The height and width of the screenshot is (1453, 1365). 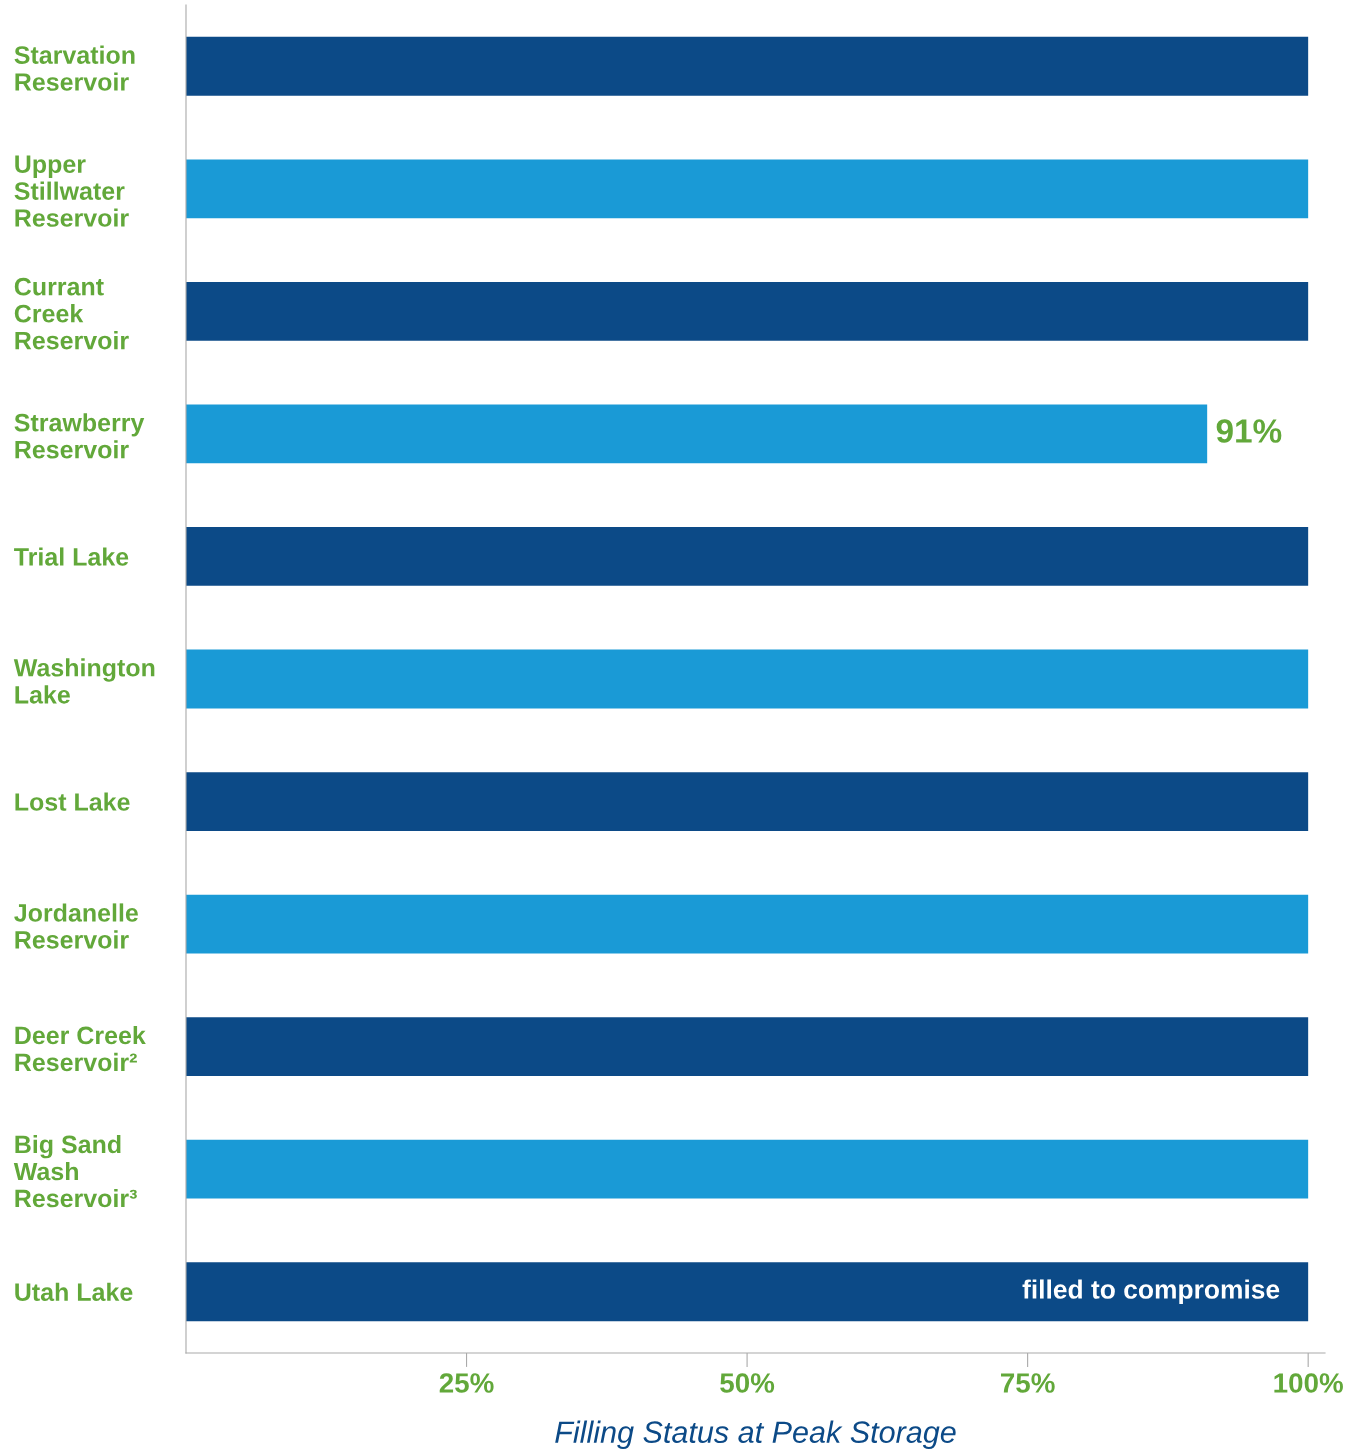 I want to click on annotation: filled to compromise, so click(x=1151, y=1292).